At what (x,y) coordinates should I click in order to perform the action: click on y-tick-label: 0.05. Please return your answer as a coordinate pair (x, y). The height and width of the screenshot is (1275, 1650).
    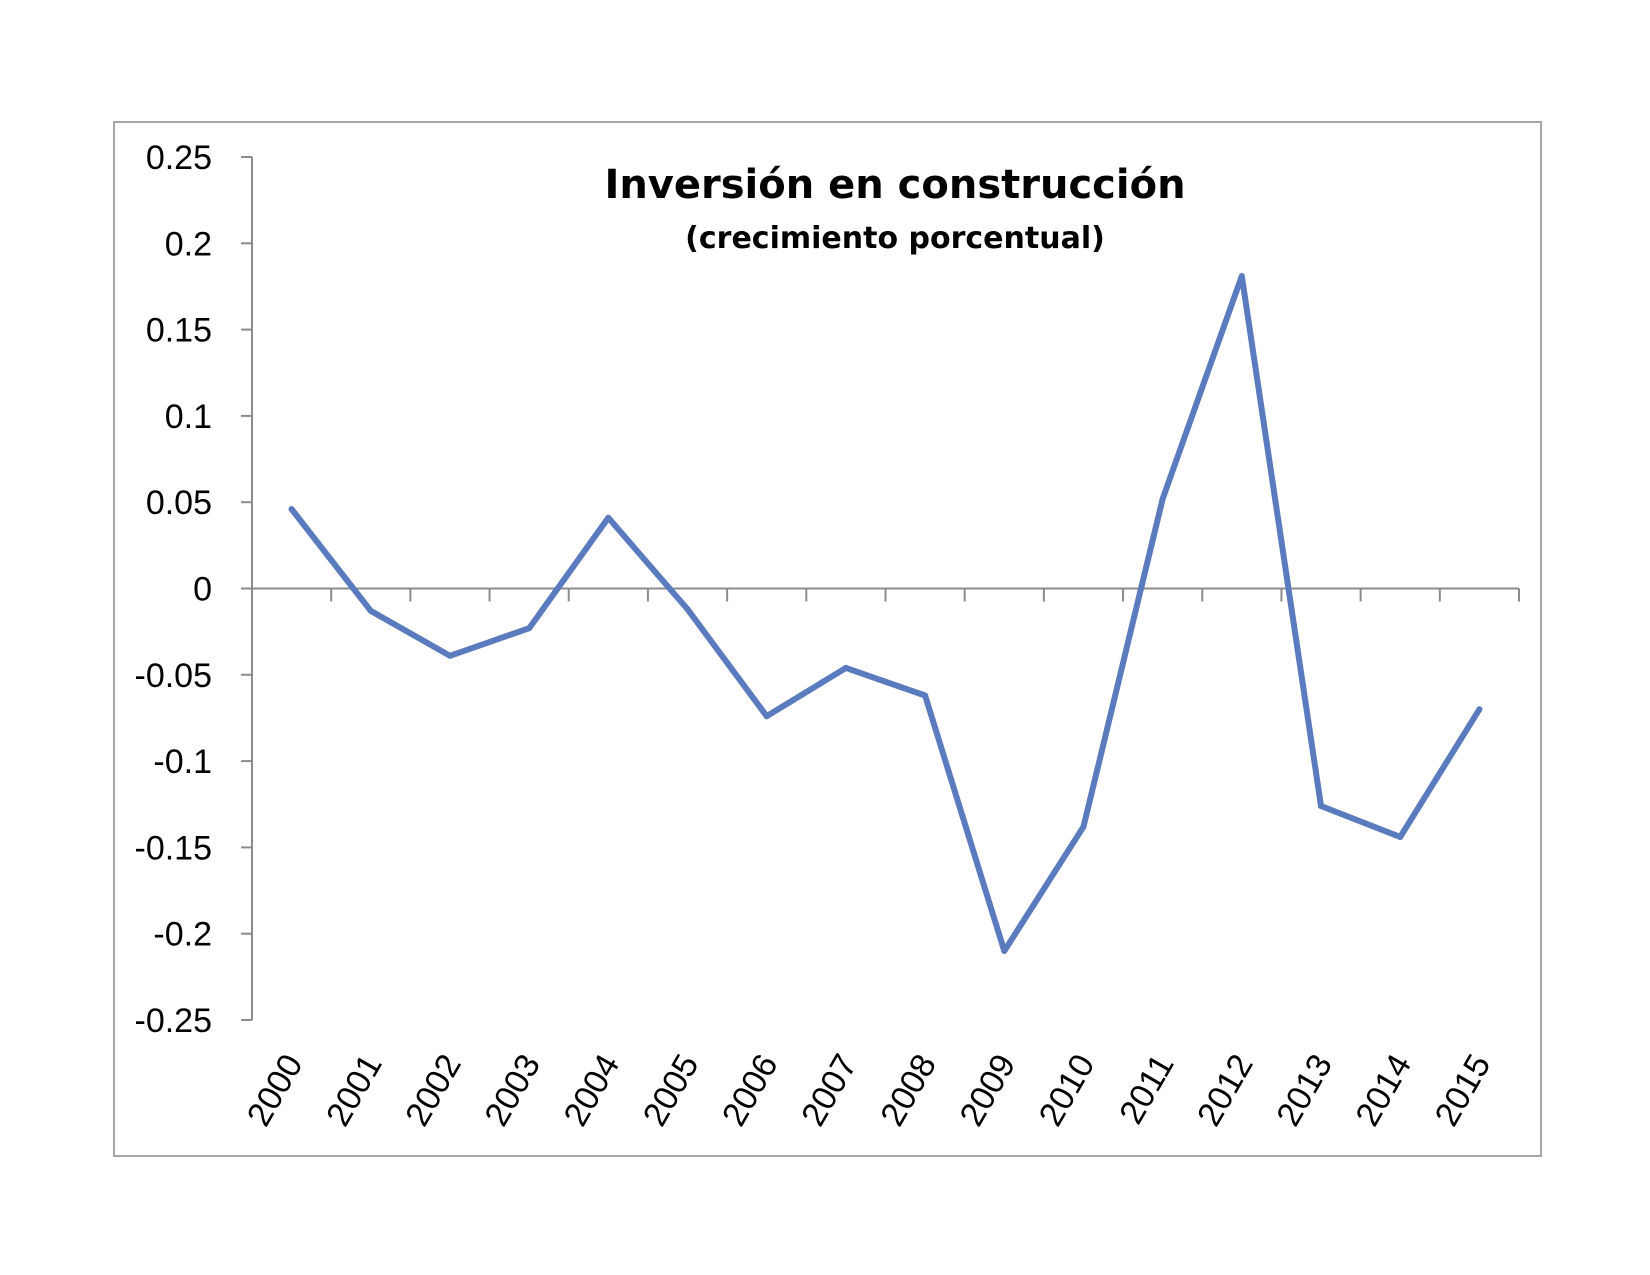
    Looking at the image, I should click on (179, 503).